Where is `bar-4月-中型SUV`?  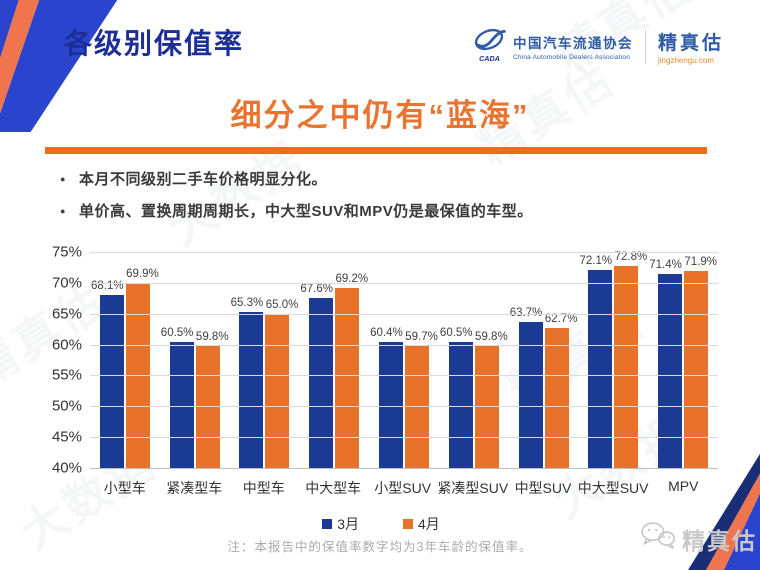 bar-4月-中型SUV is located at coordinates (556, 397).